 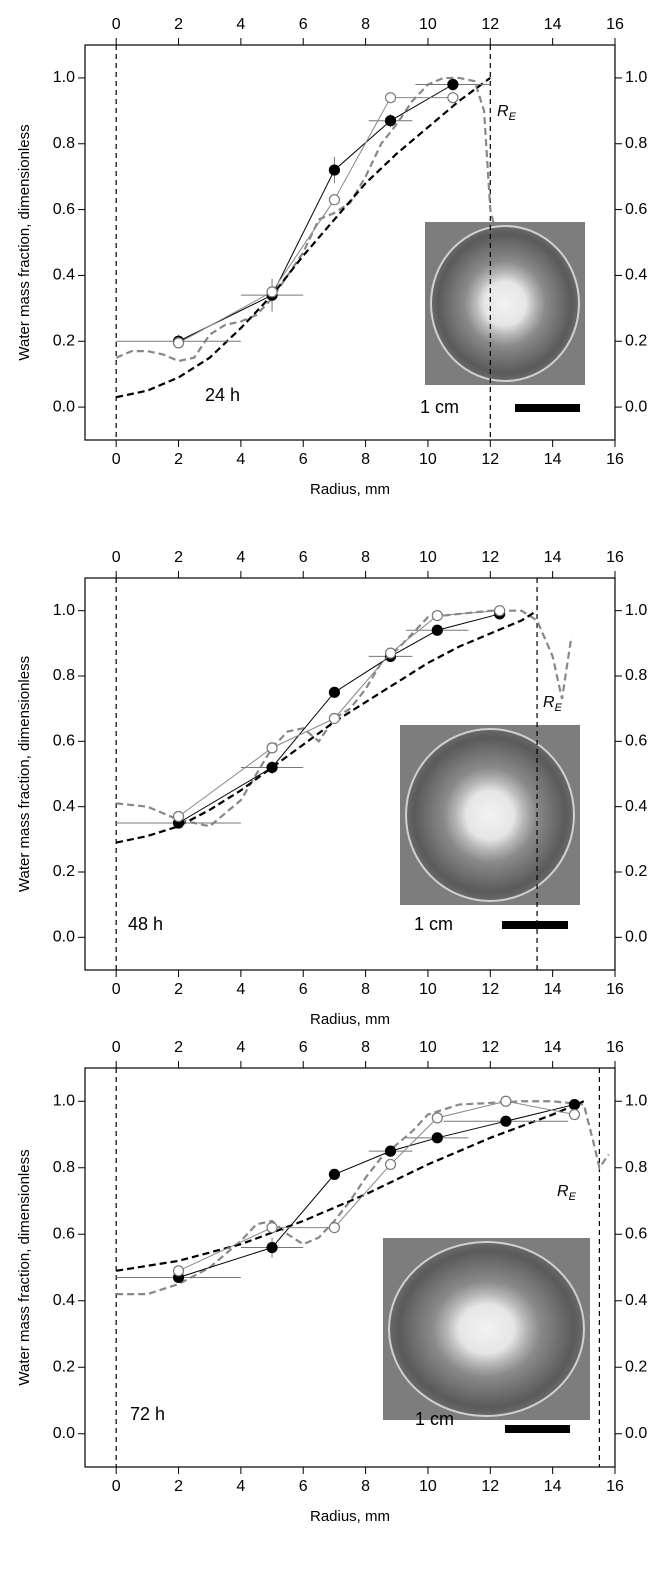 I want to click on annotation: 1 cm, so click(x=433, y=924).